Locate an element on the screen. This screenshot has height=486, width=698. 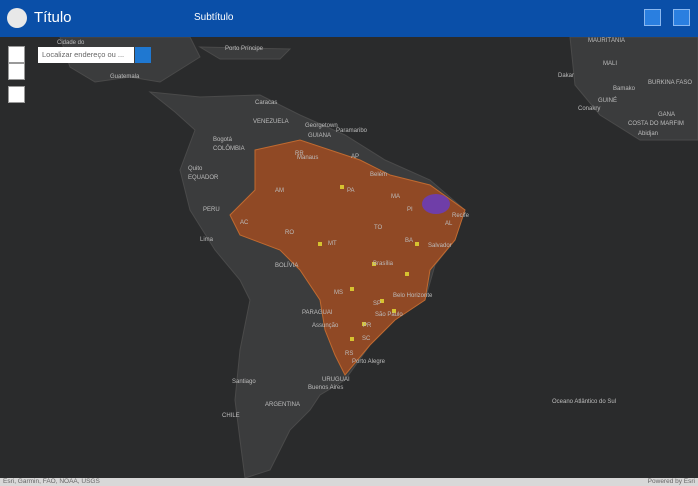
map-label: COSTA DO MARFIM is located at coordinates (656, 124).